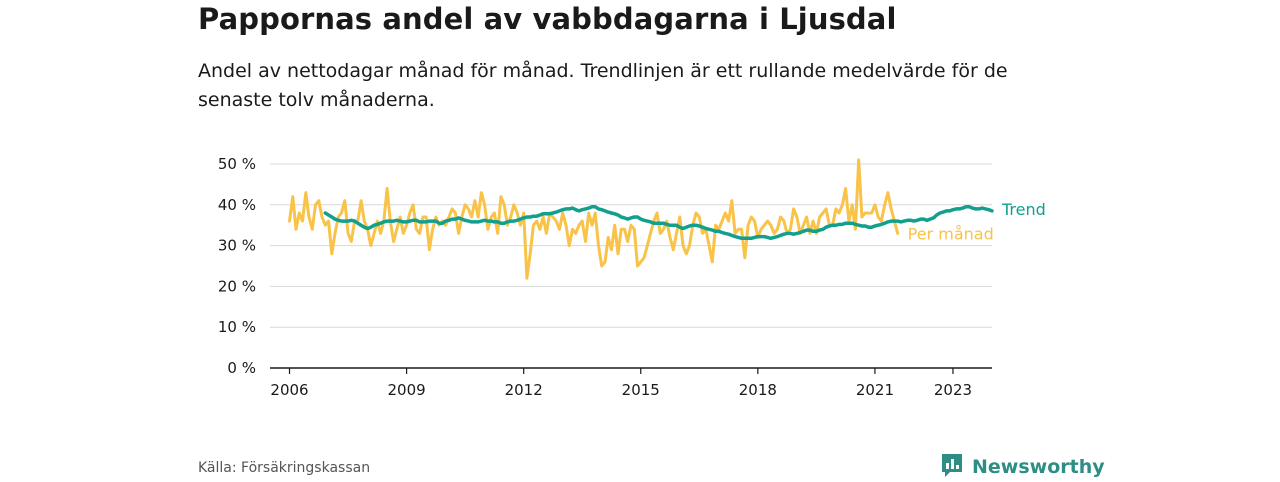 Image resolution: width=1280 pixels, height=482 pixels. I want to click on x-tick-label: 2021, so click(875, 390).